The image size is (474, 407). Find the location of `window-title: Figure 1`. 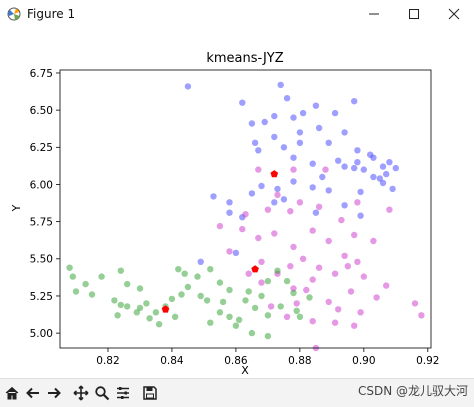

window-title: Figure 1 is located at coordinates (51, 14).